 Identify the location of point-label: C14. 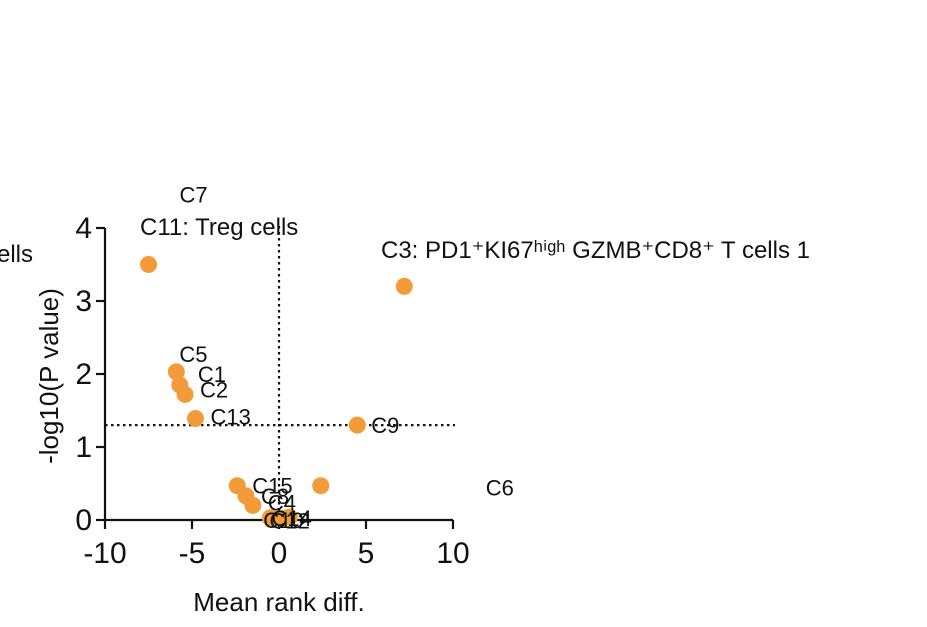
(291, 518).